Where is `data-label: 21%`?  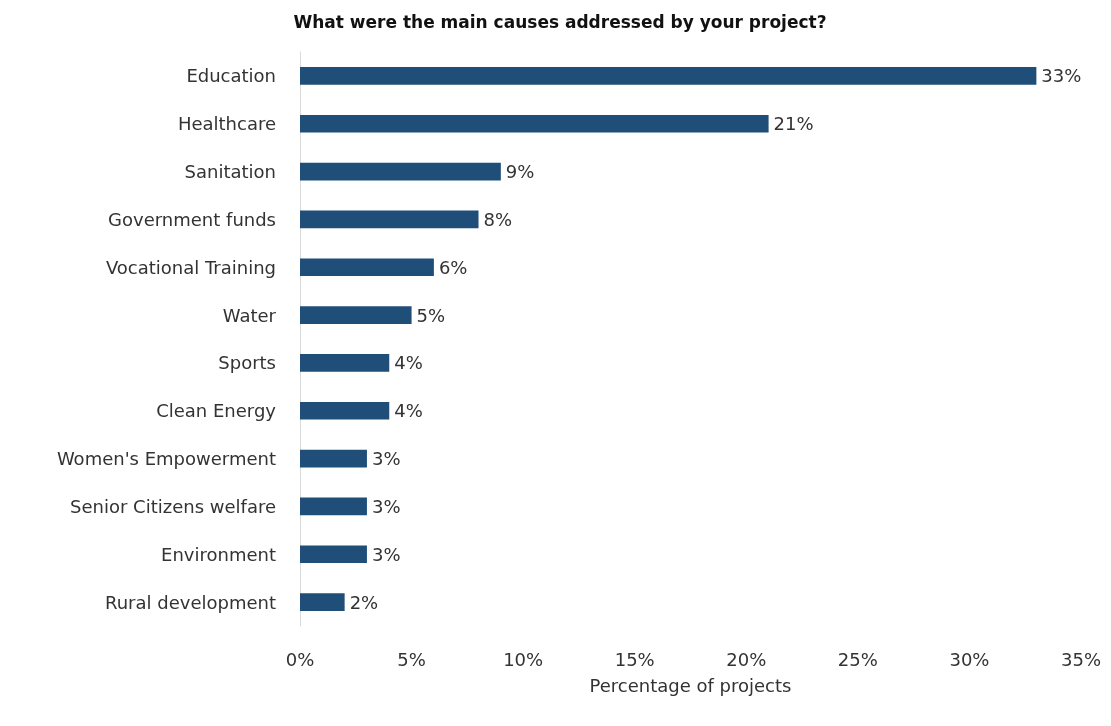
data-label: 21% is located at coordinates (793, 124).